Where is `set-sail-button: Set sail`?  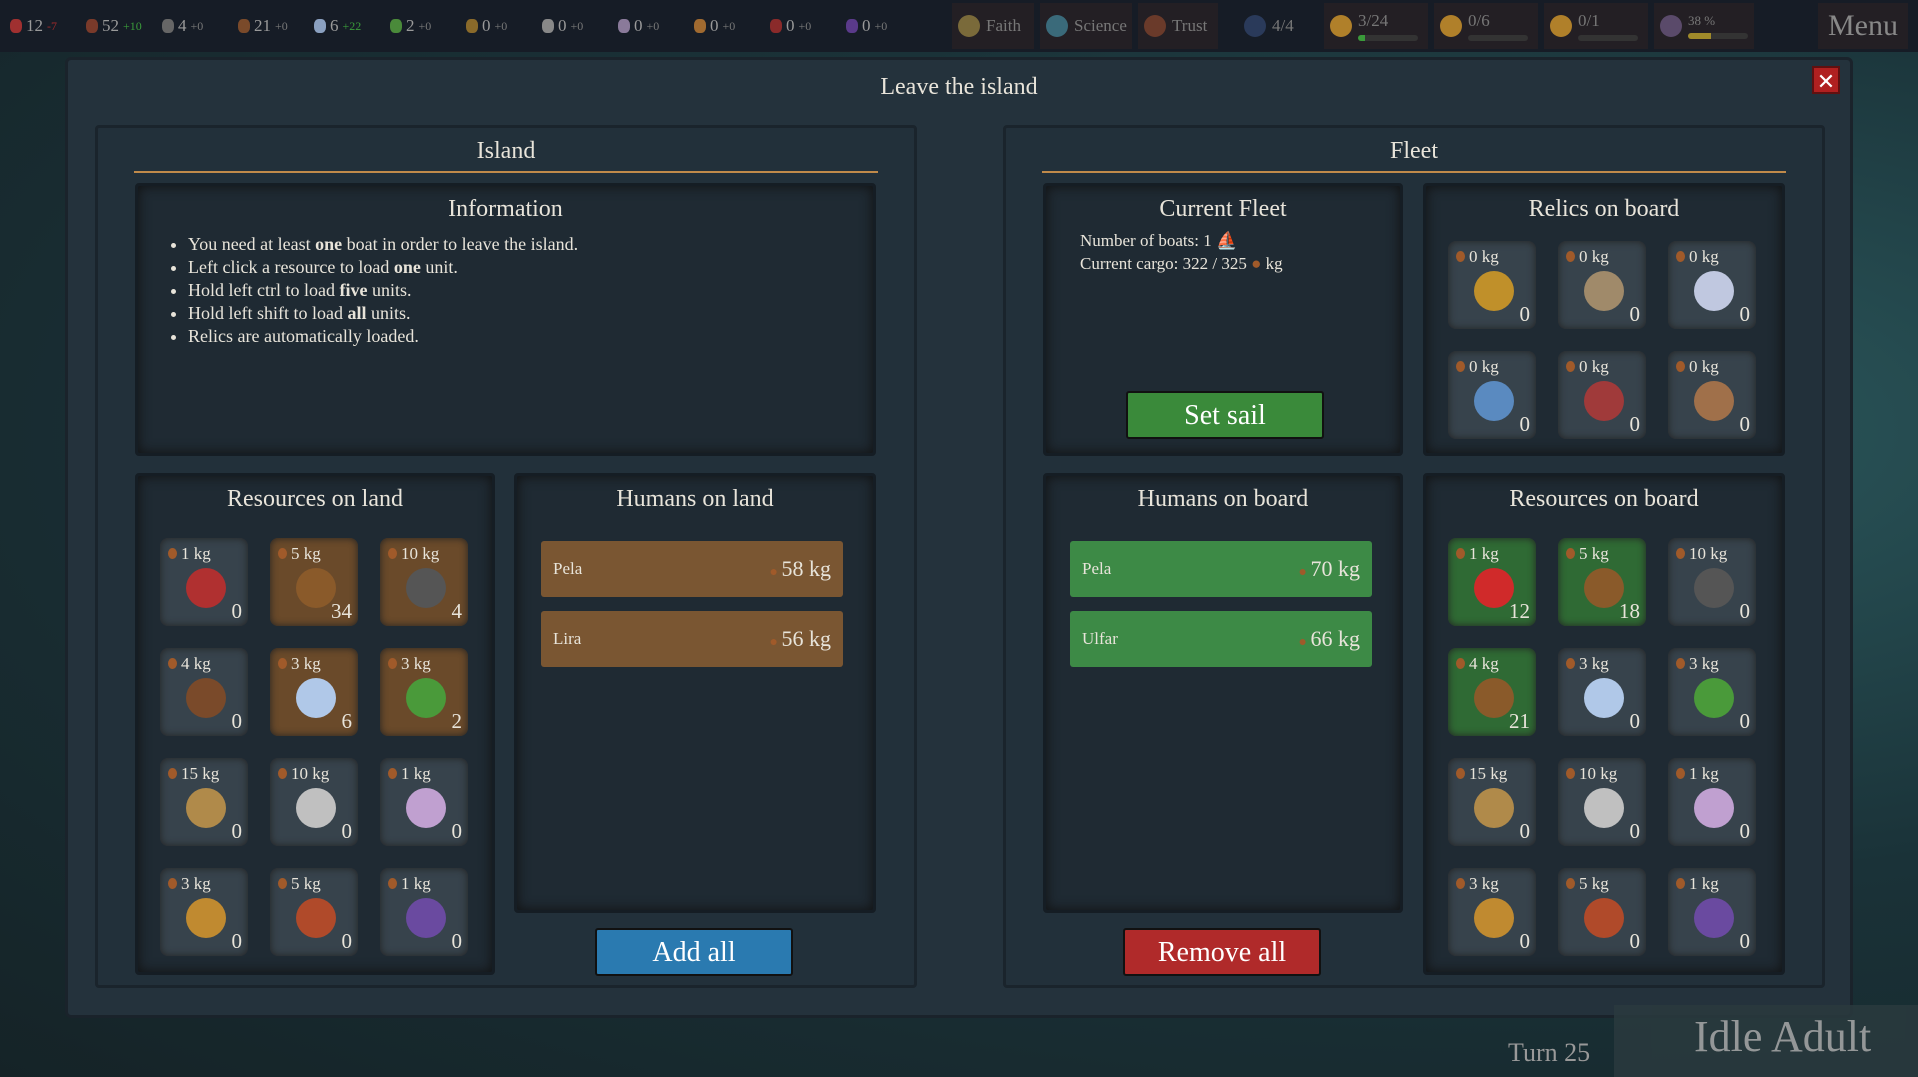
set-sail-button: Set sail is located at coordinates (1225, 415).